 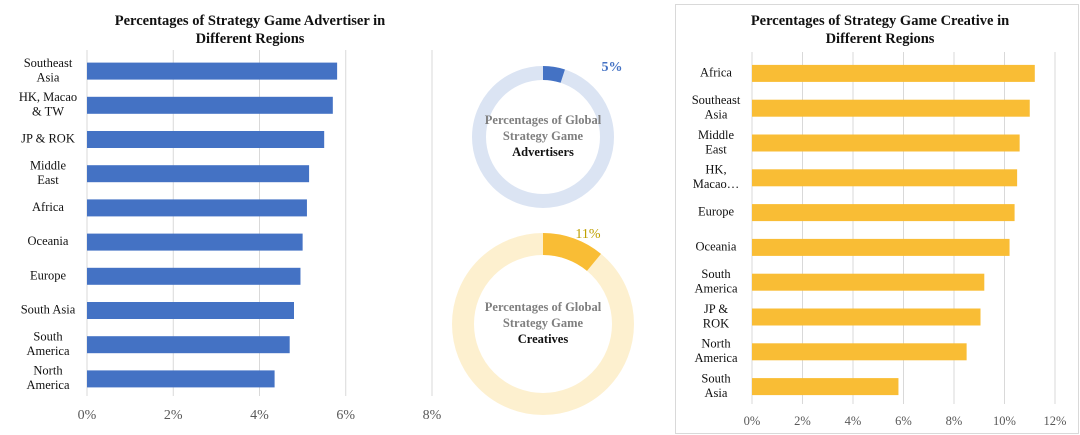 I want to click on slice-label: 5%, so click(x=612, y=67).